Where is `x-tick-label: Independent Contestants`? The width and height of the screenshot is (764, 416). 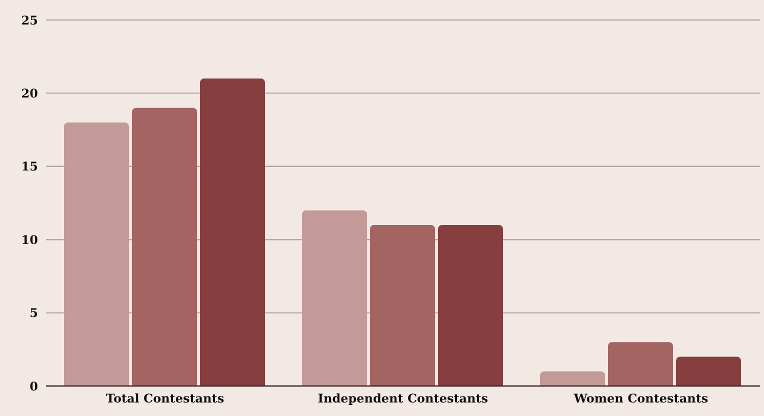
x-tick-label: Independent Contestants is located at coordinates (403, 399).